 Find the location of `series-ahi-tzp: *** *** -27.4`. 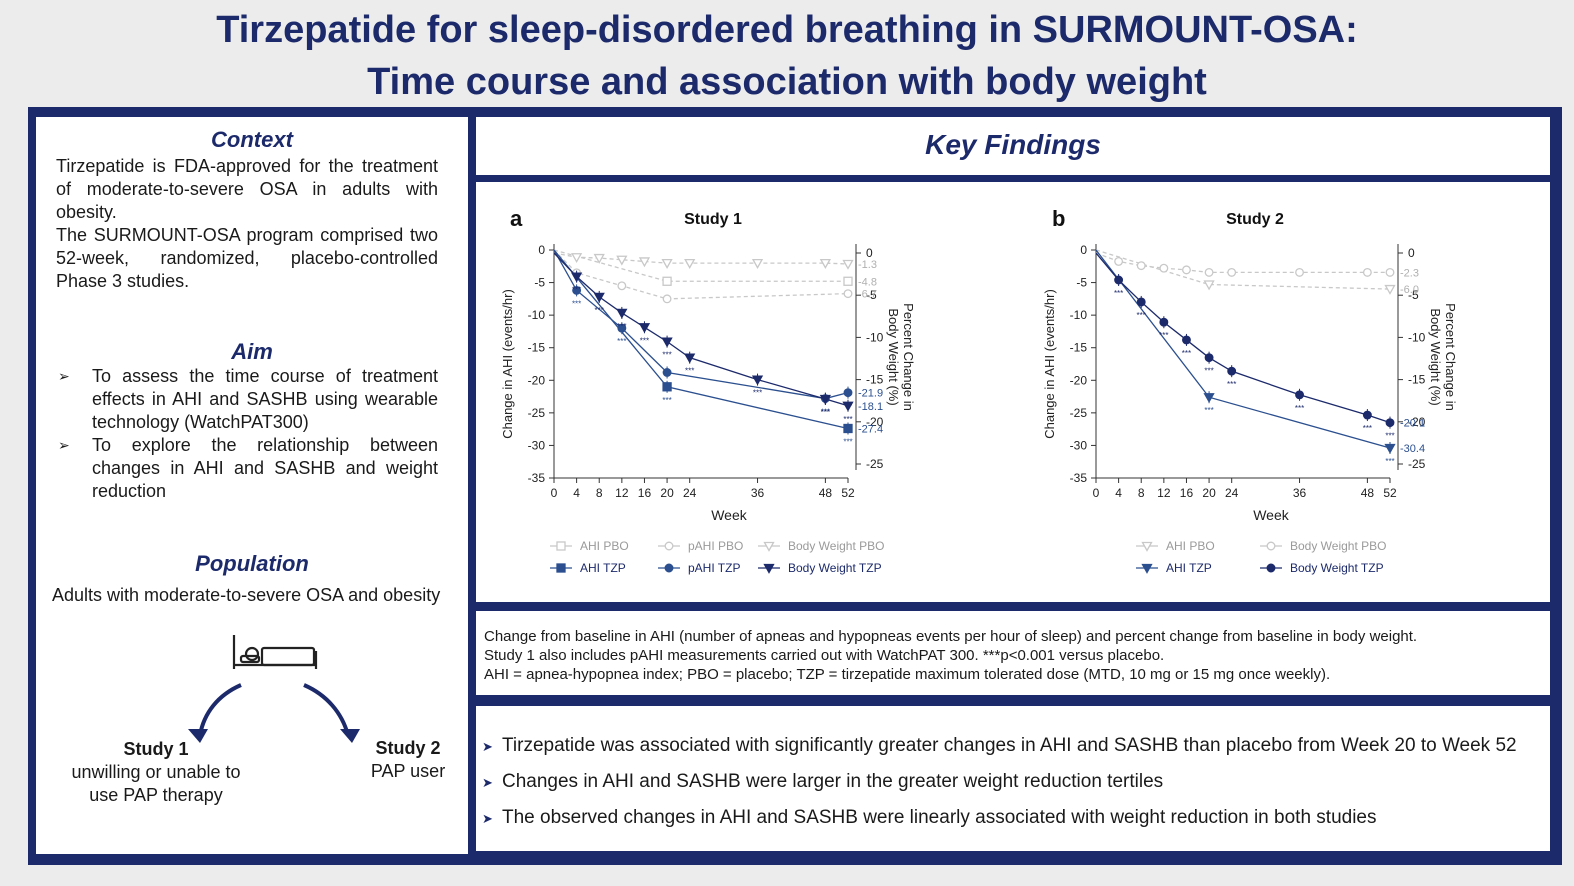

series-ahi-tzp: *** *** -27.4 is located at coordinates (718, 347).